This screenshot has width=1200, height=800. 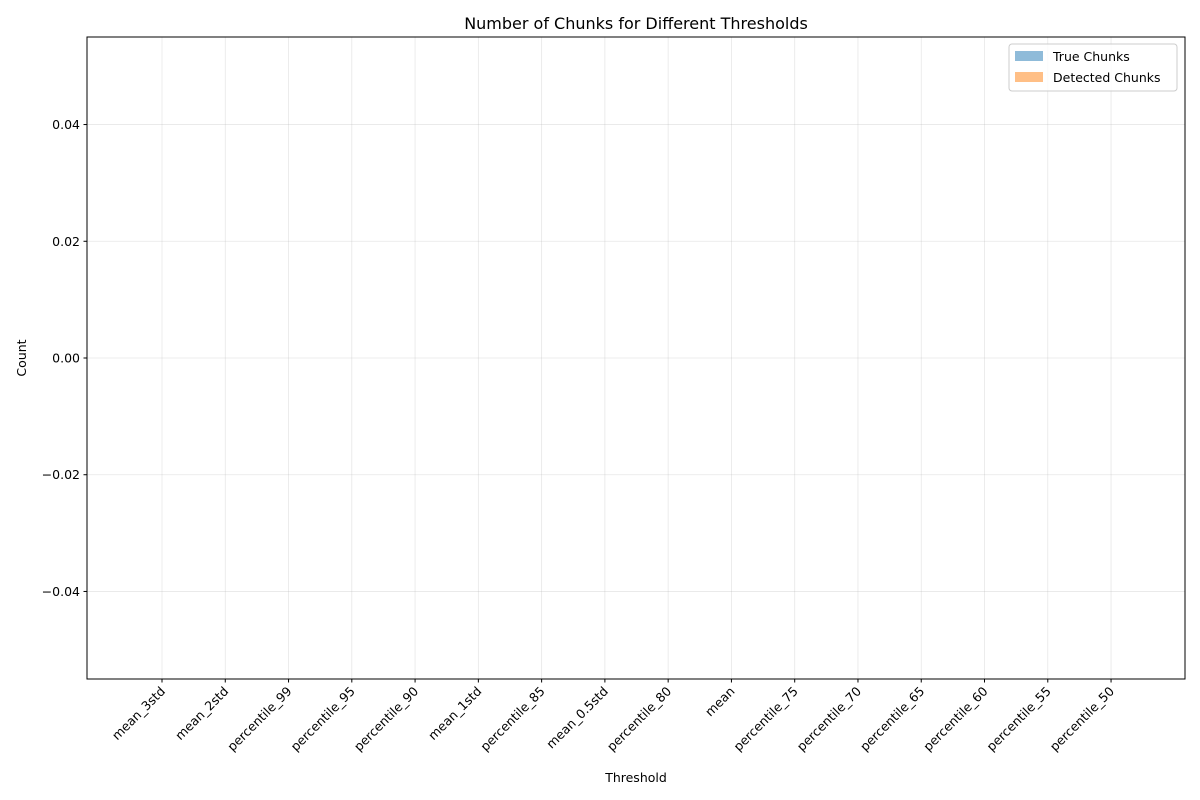 I want to click on legend-label-detected-chunks: Detected Chunks, so click(x=1107, y=77).